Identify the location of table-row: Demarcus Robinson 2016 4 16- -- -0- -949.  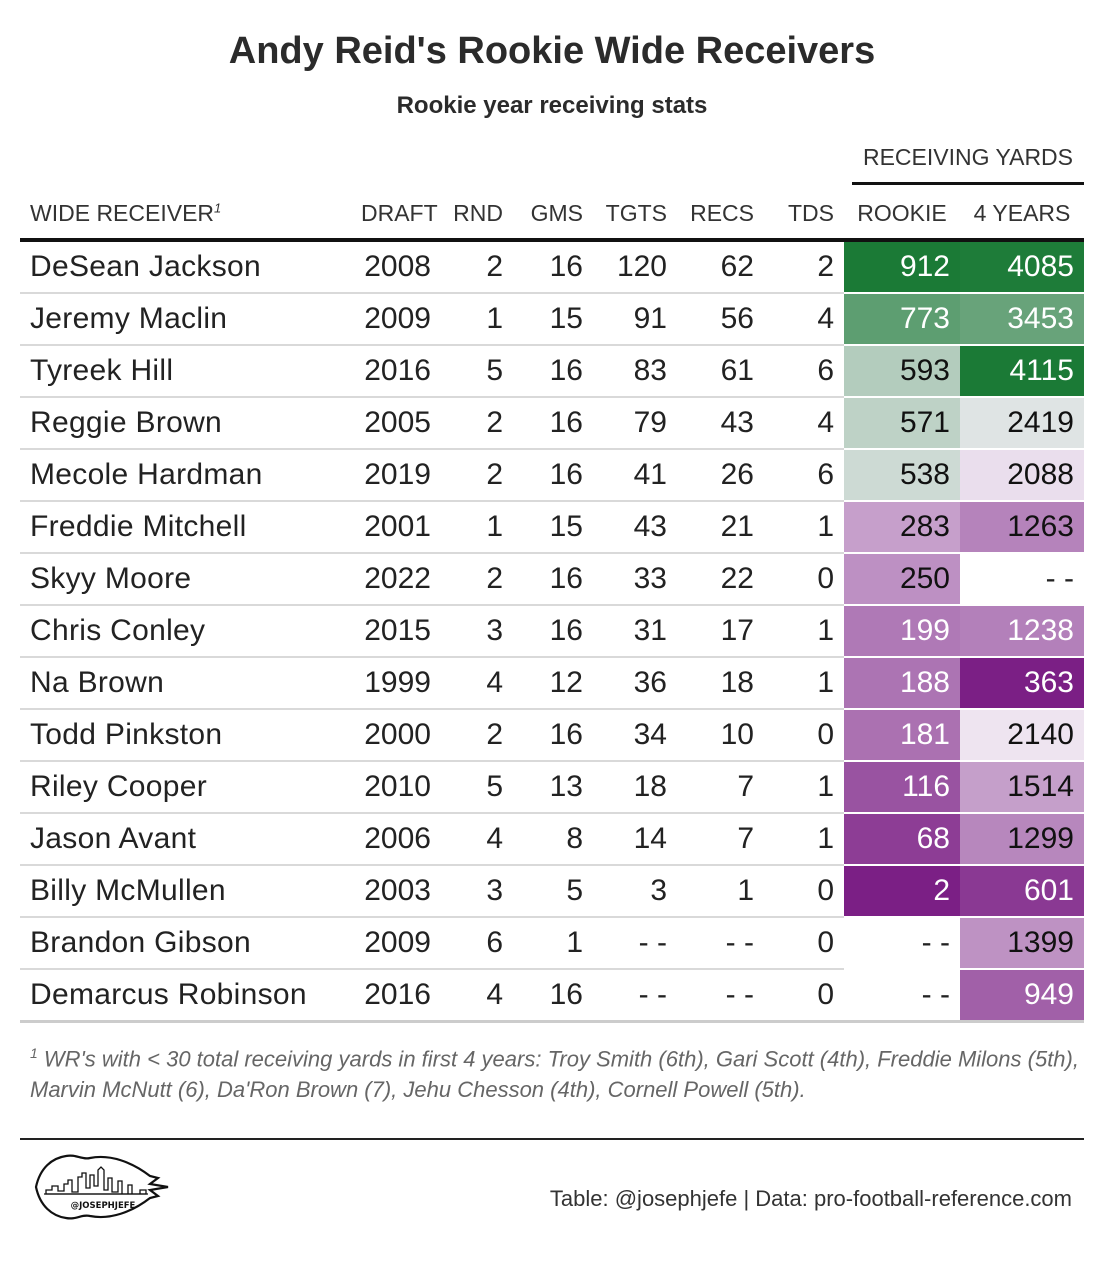
(552, 996).